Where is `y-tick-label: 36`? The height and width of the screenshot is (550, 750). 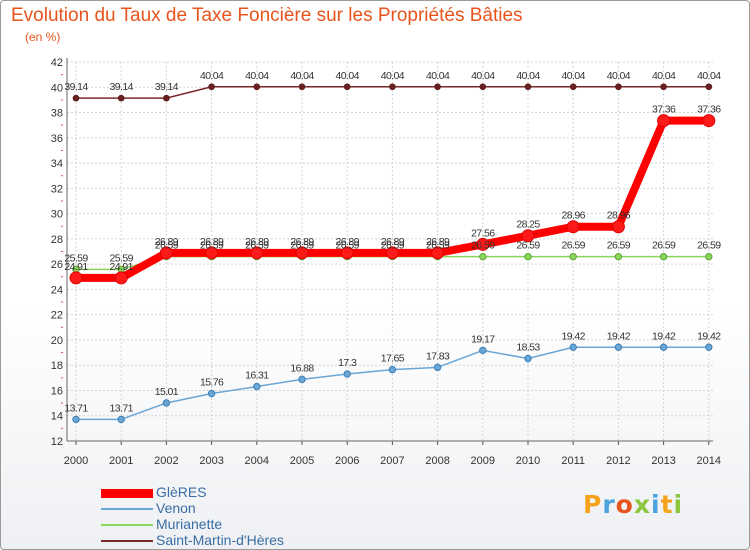 y-tick-label: 36 is located at coordinates (57, 139).